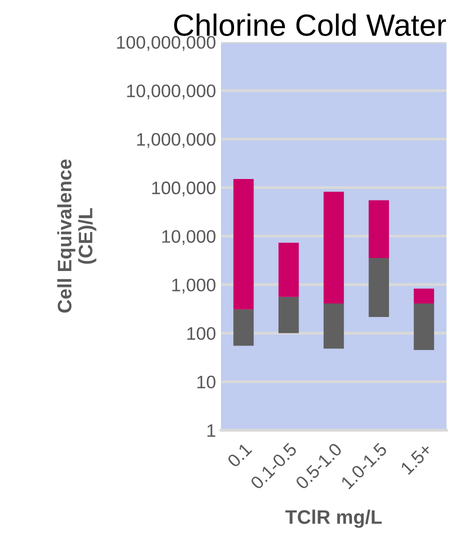 The width and height of the screenshot is (451, 553). What do you see at coordinates (333, 519) in the screenshot?
I see `x-axis-title: TClR mg/L` at bounding box center [333, 519].